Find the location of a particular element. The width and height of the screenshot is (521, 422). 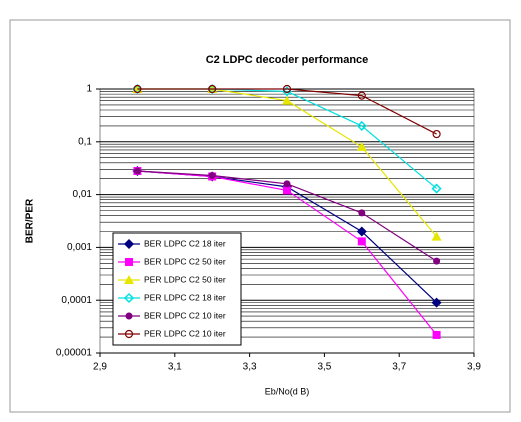

x-tick-label: 3,9 is located at coordinates (474, 367).